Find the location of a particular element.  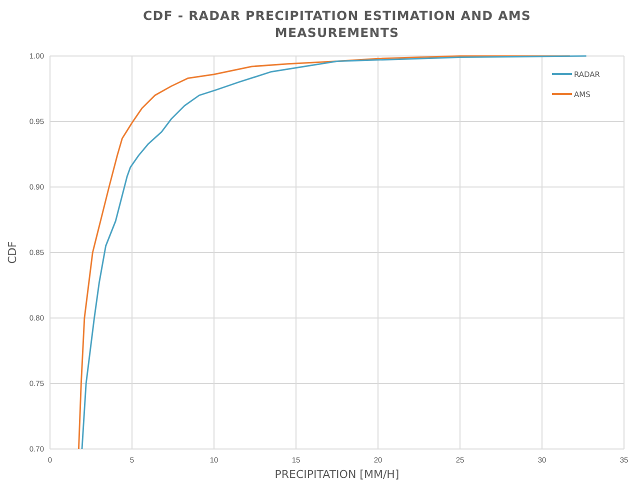

x-axis-title: PRECIPITATION [MM/H] is located at coordinates (337, 474).